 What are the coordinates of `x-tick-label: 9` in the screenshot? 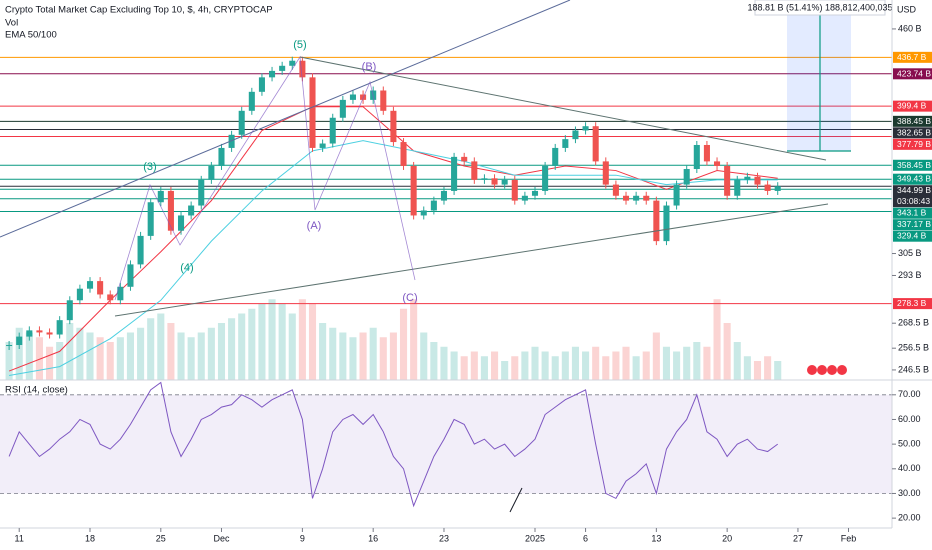 It's located at (302, 538).